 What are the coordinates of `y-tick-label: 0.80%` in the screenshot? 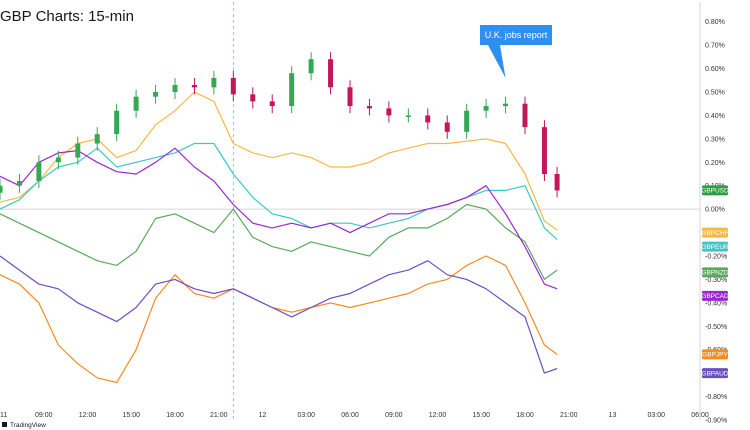 It's located at (715, 22).